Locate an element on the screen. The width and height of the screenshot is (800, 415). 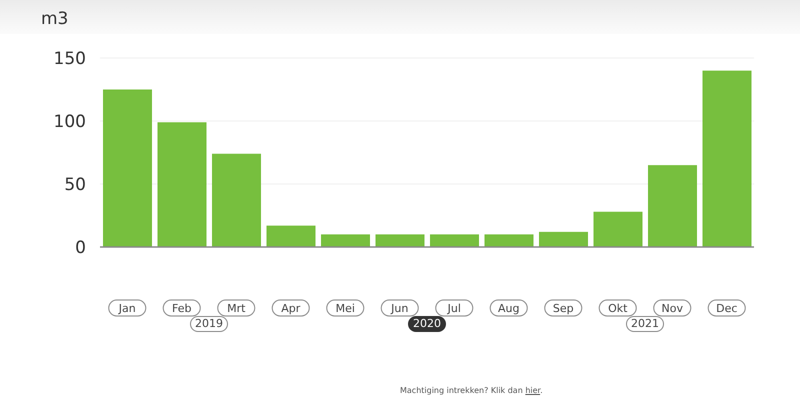
y-tick-label: 150 is located at coordinates (70, 59).